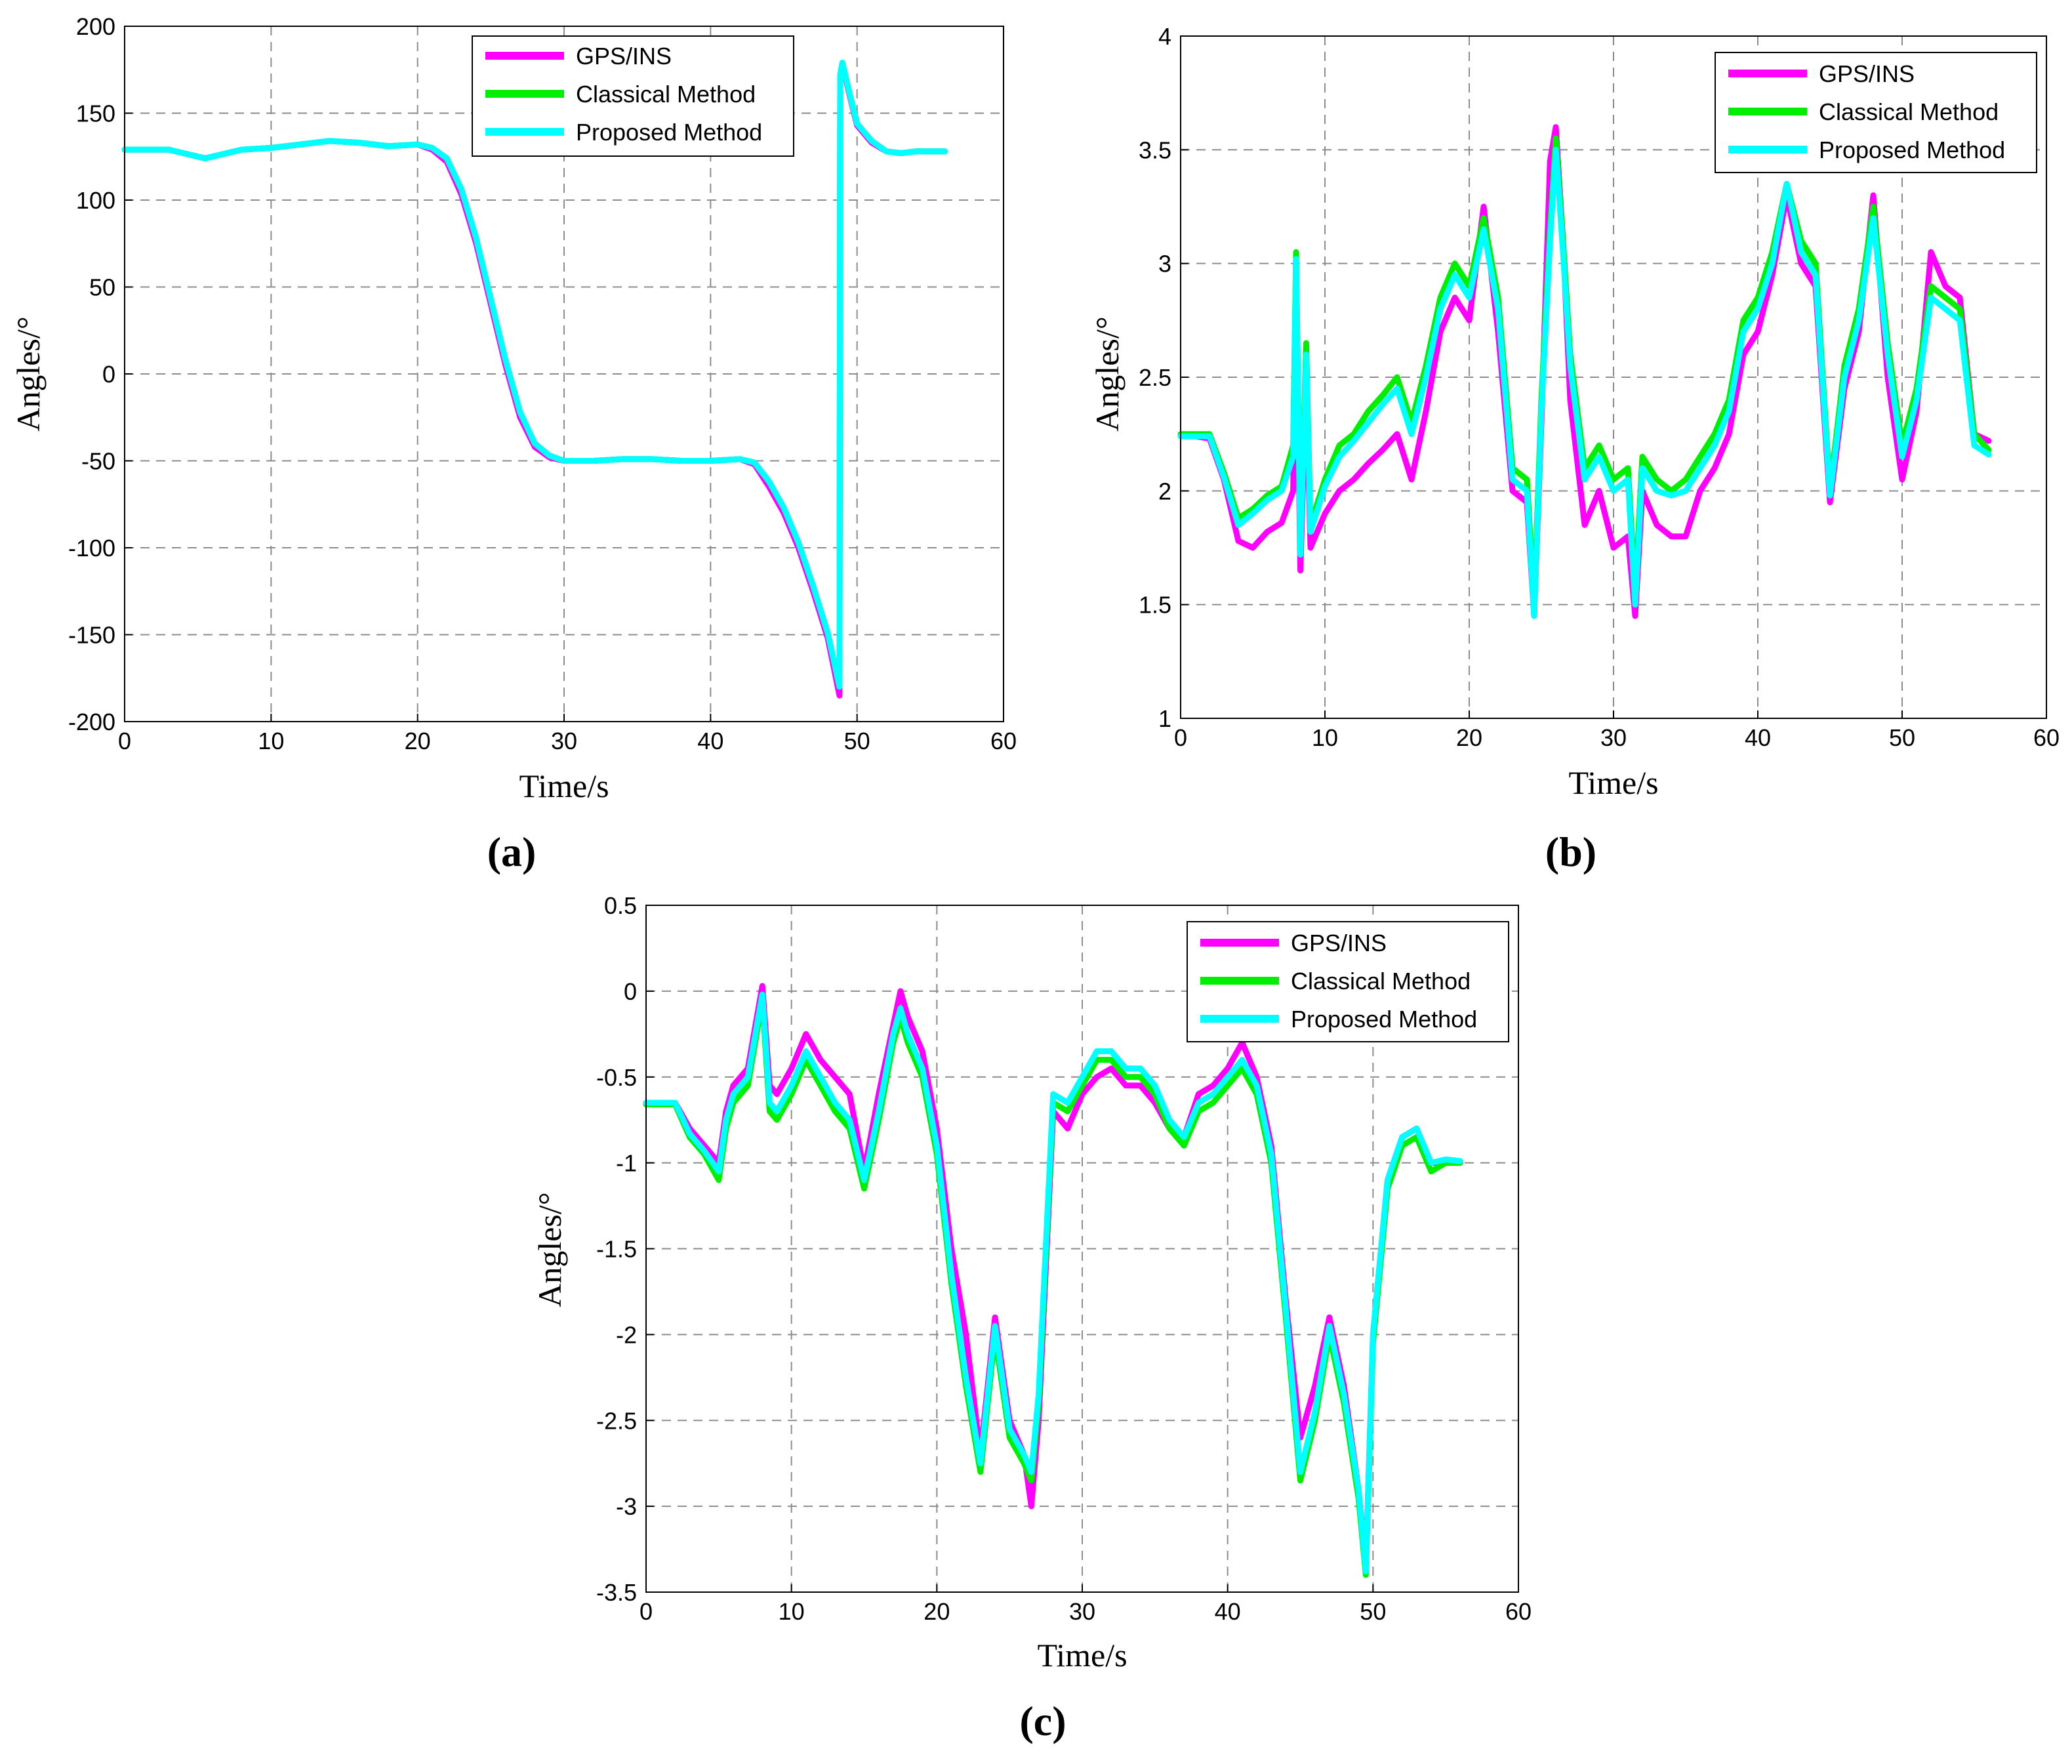 The height and width of the screenshot is (1764, 2072). Describe the element at coordinates (616, 1249) in the screenshot. I see `y-tick-label: -1.5` at that location.